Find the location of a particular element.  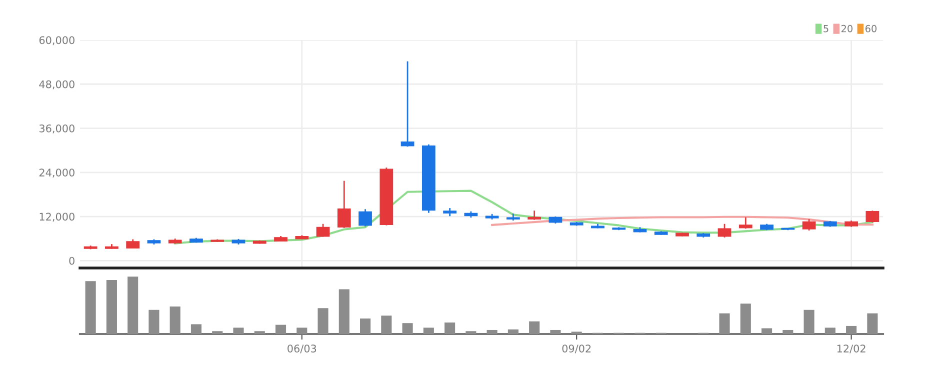

y-tick-label: 24,000 is located at coordinates (56, 173).